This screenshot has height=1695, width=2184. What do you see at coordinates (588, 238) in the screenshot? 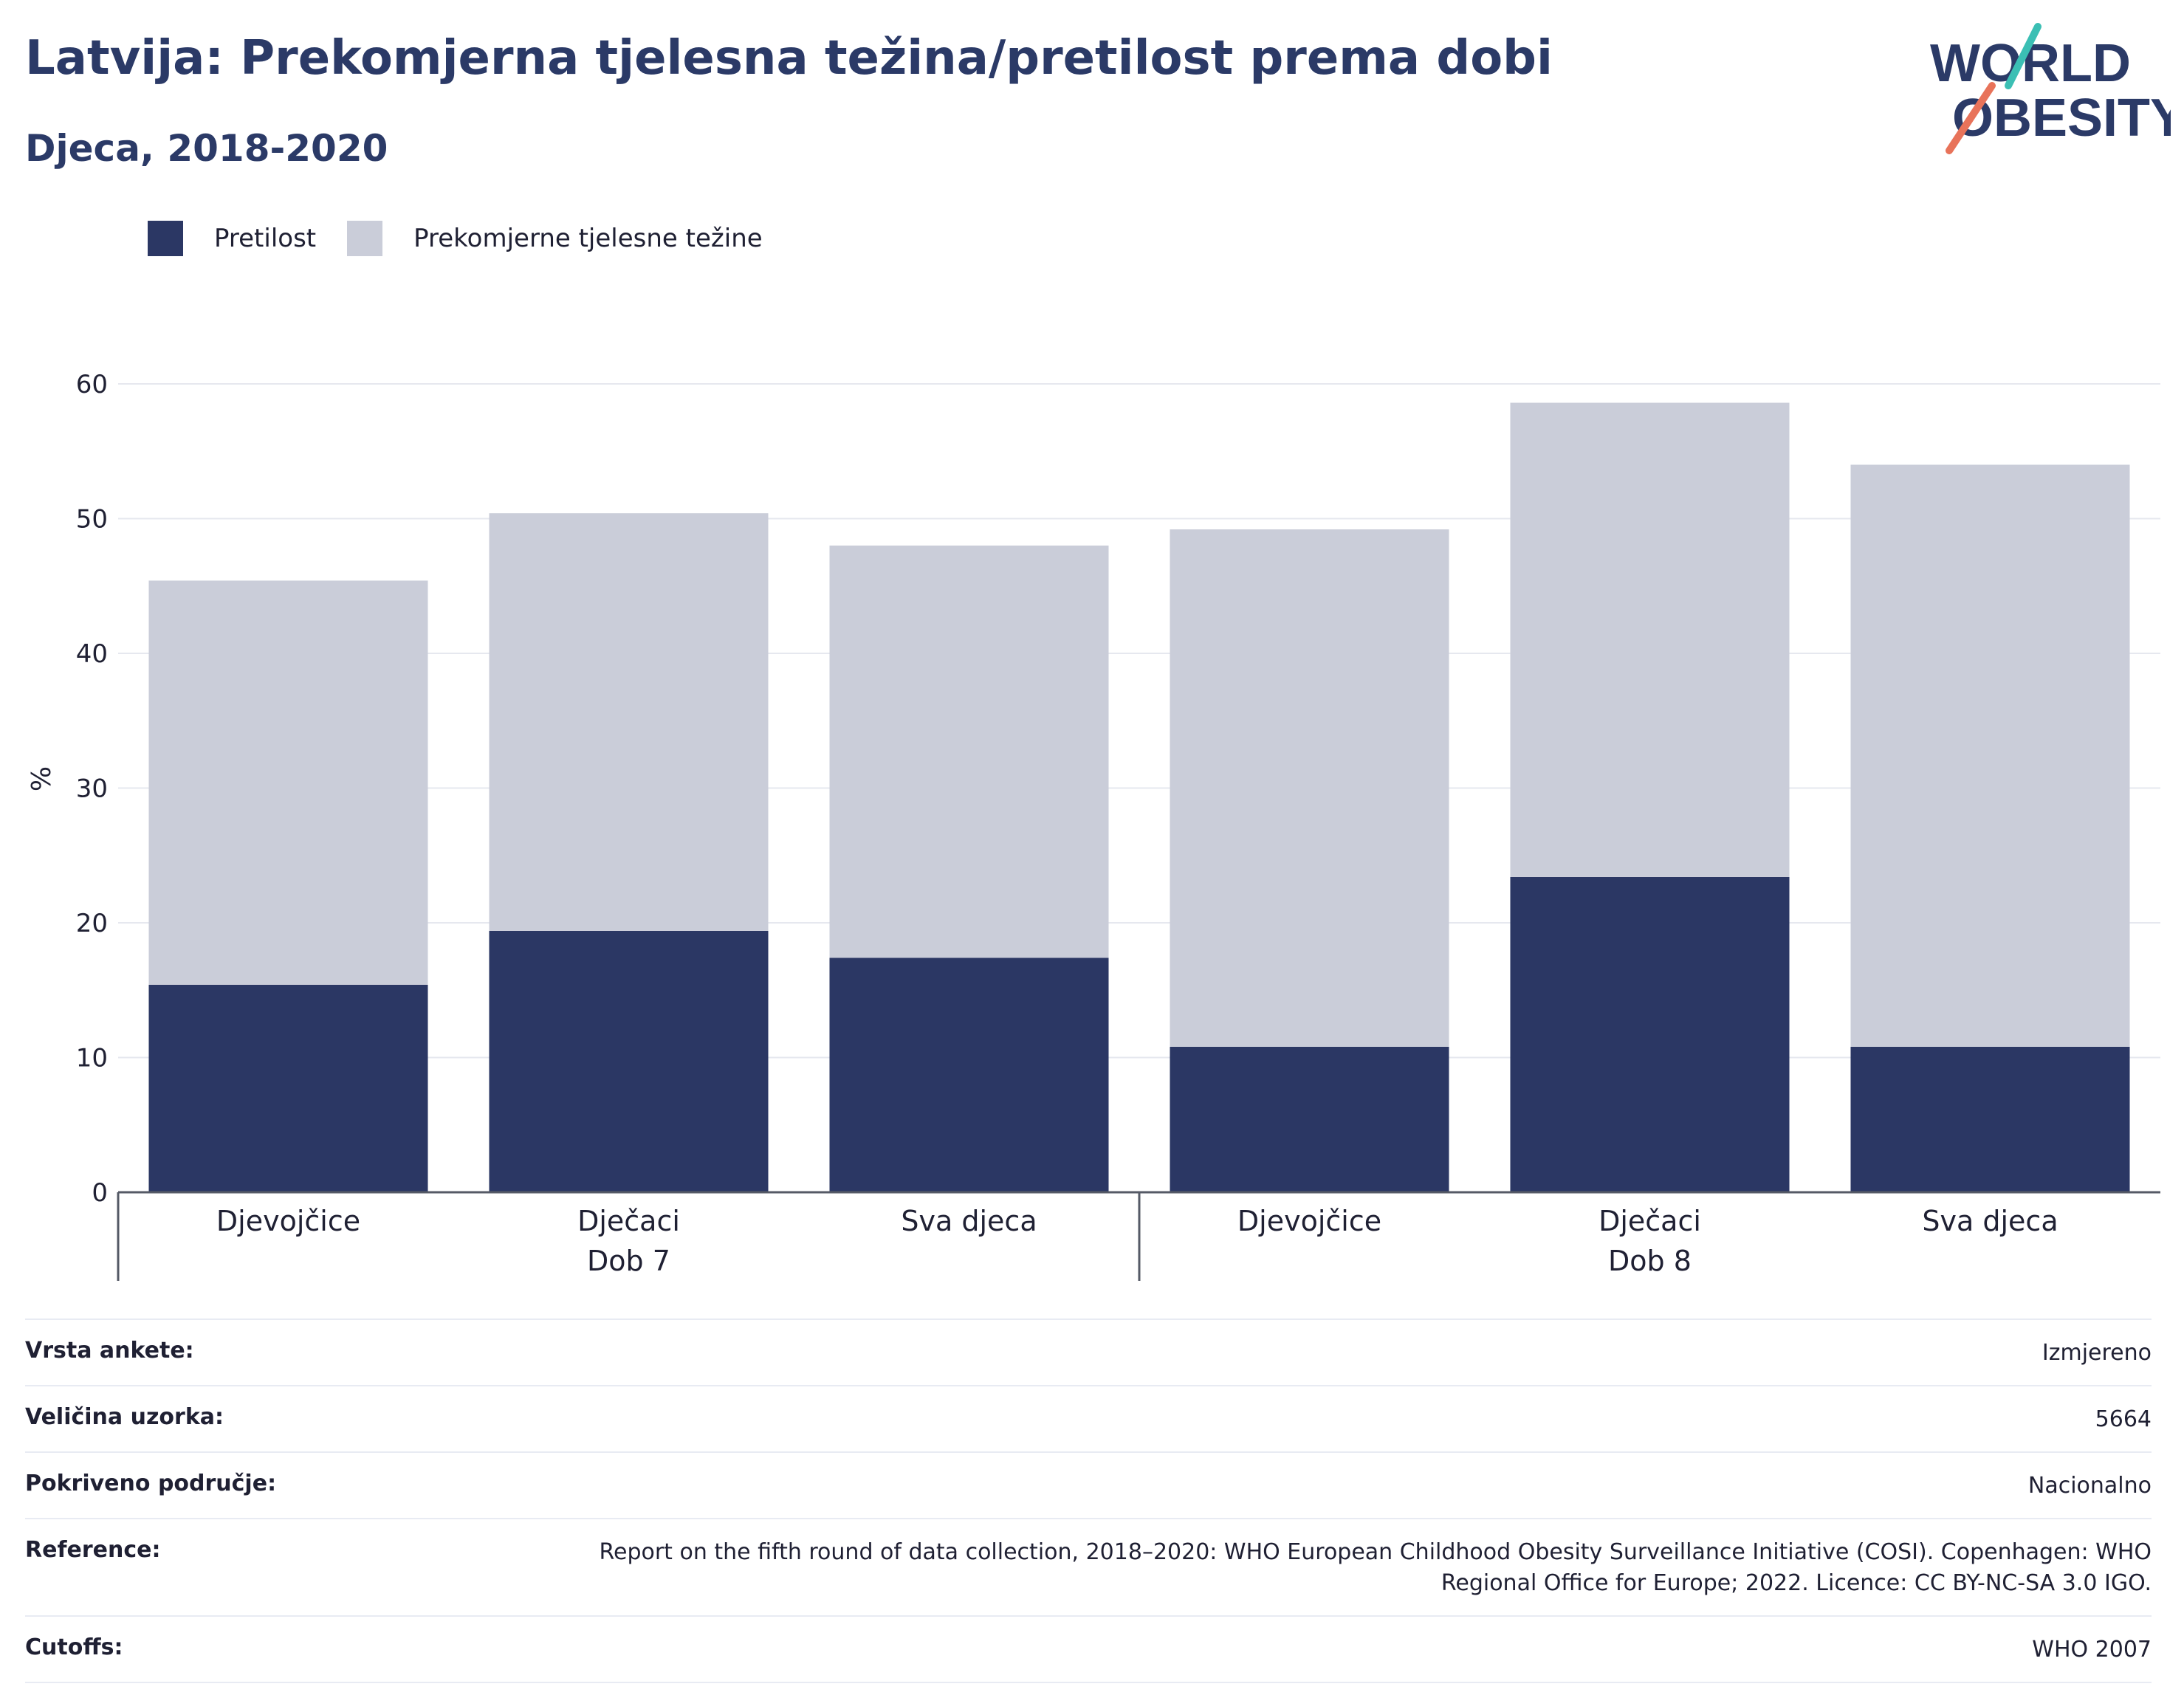
I see `legend-label-overweight: Prekomjerne tjelesne težine` at bounding box center [588, 238].